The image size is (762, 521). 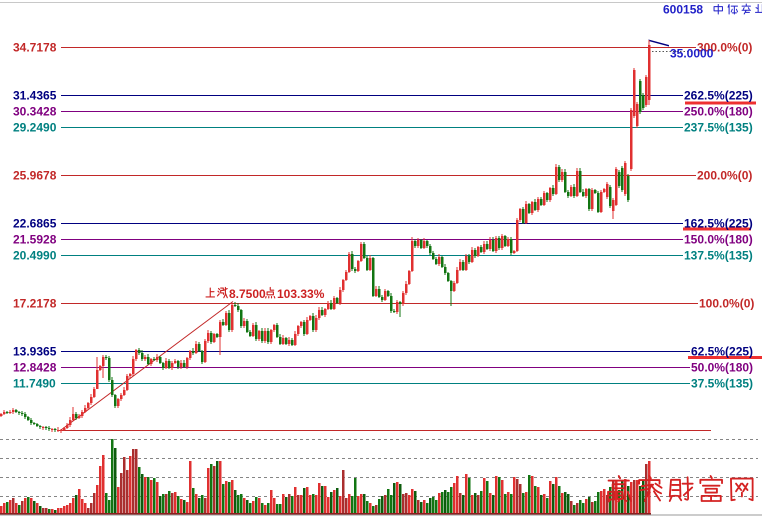 What do you see at coordinates (35, 240) in the screenshot?
I see `svg-text: 21.5928` at bounding box center [35, 240].